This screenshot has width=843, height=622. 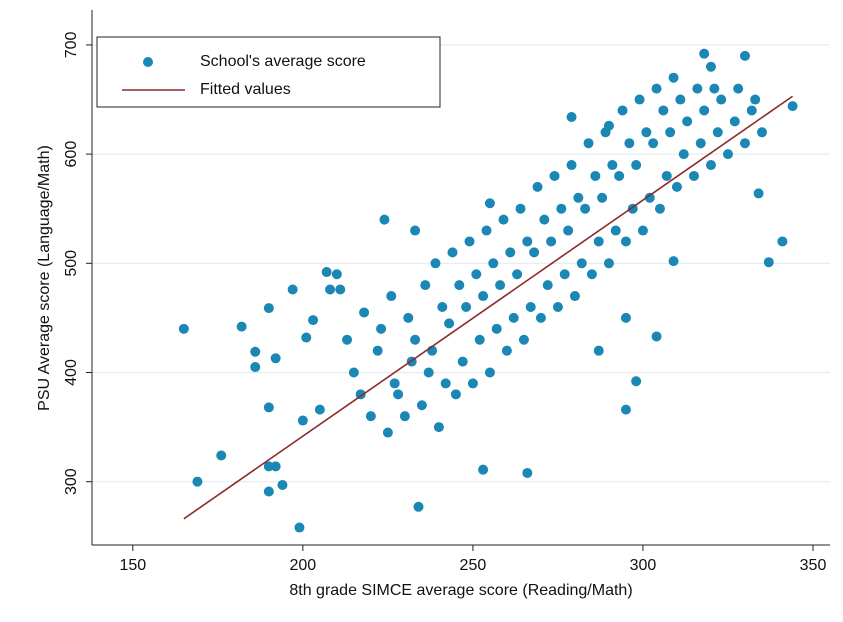 I want to click on x-tick-label: 350, so click(x=813, y=565).